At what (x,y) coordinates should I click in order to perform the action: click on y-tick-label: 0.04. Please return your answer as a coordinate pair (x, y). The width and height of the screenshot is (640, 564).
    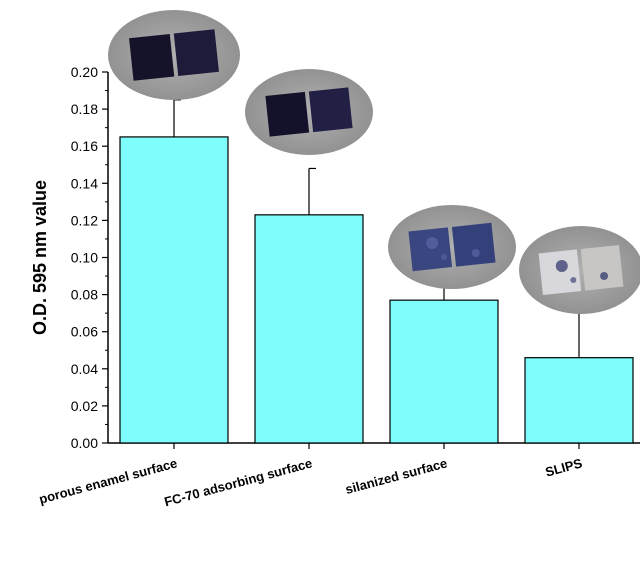
    Looking at the image, I should click on (84, 369).